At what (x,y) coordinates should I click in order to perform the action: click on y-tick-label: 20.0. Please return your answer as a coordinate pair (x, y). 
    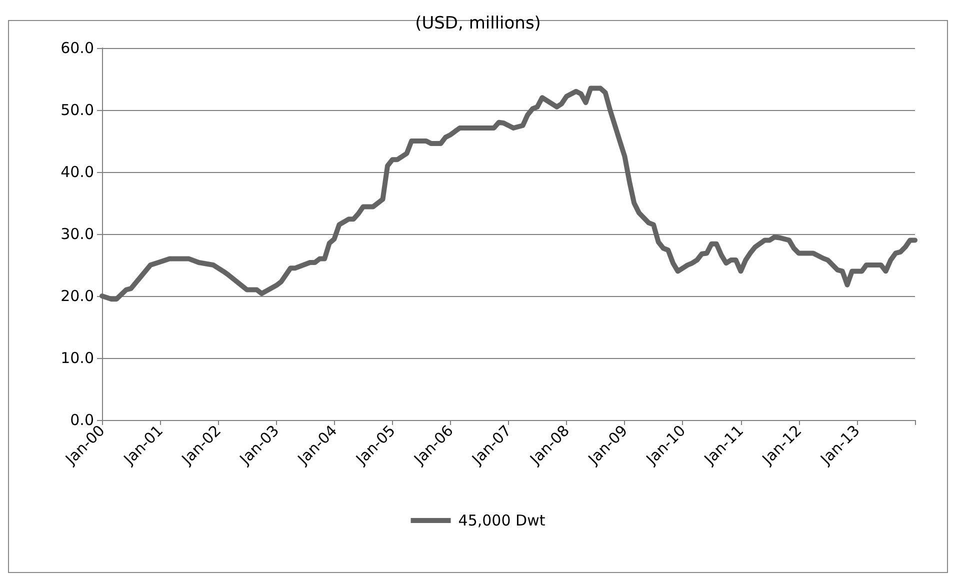
    Looking at the image, I should click on (77, 296).